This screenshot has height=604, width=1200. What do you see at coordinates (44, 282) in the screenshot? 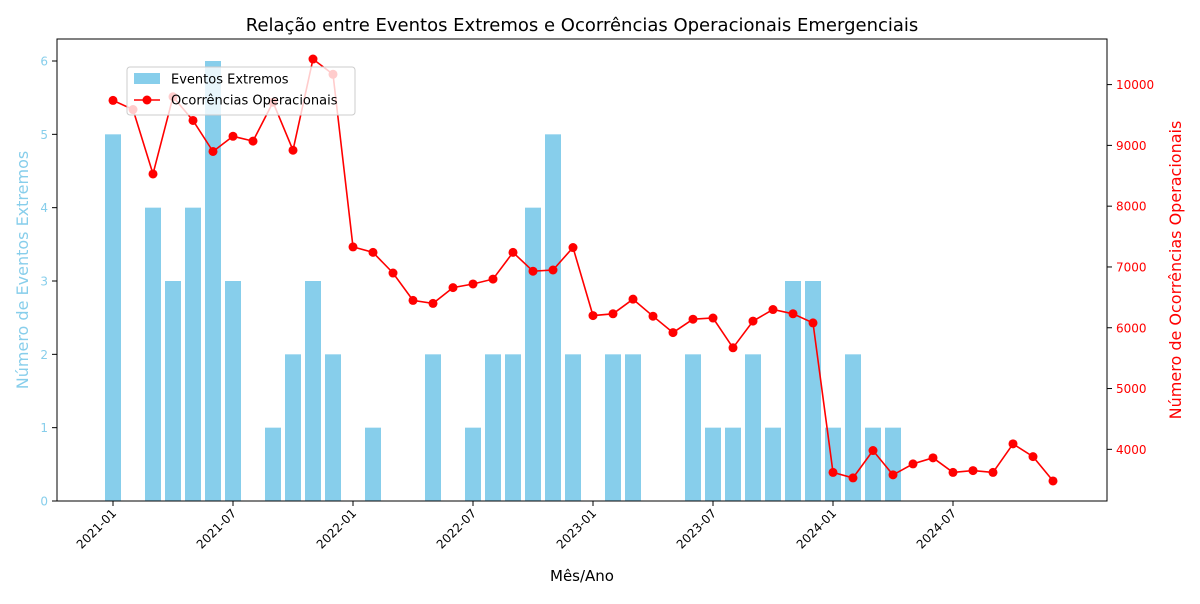
I see `ytick-left-label: 3` at bounding box center [44, 282].